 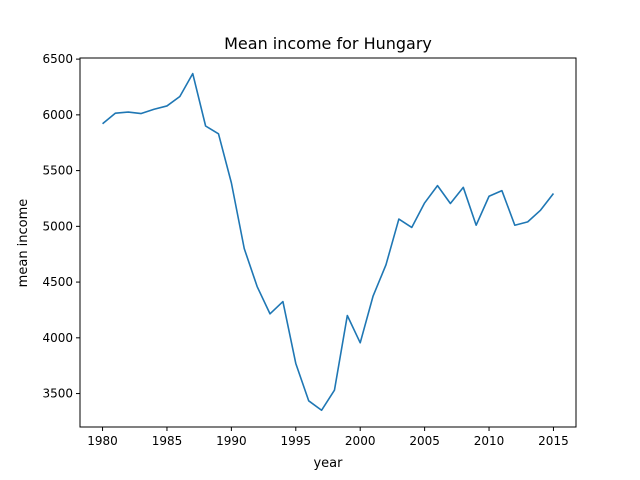 What do you see at coordinates (57, 59) in the screenshot?
I see `y-tick-label: 6500` at bounding box center [57, 59].